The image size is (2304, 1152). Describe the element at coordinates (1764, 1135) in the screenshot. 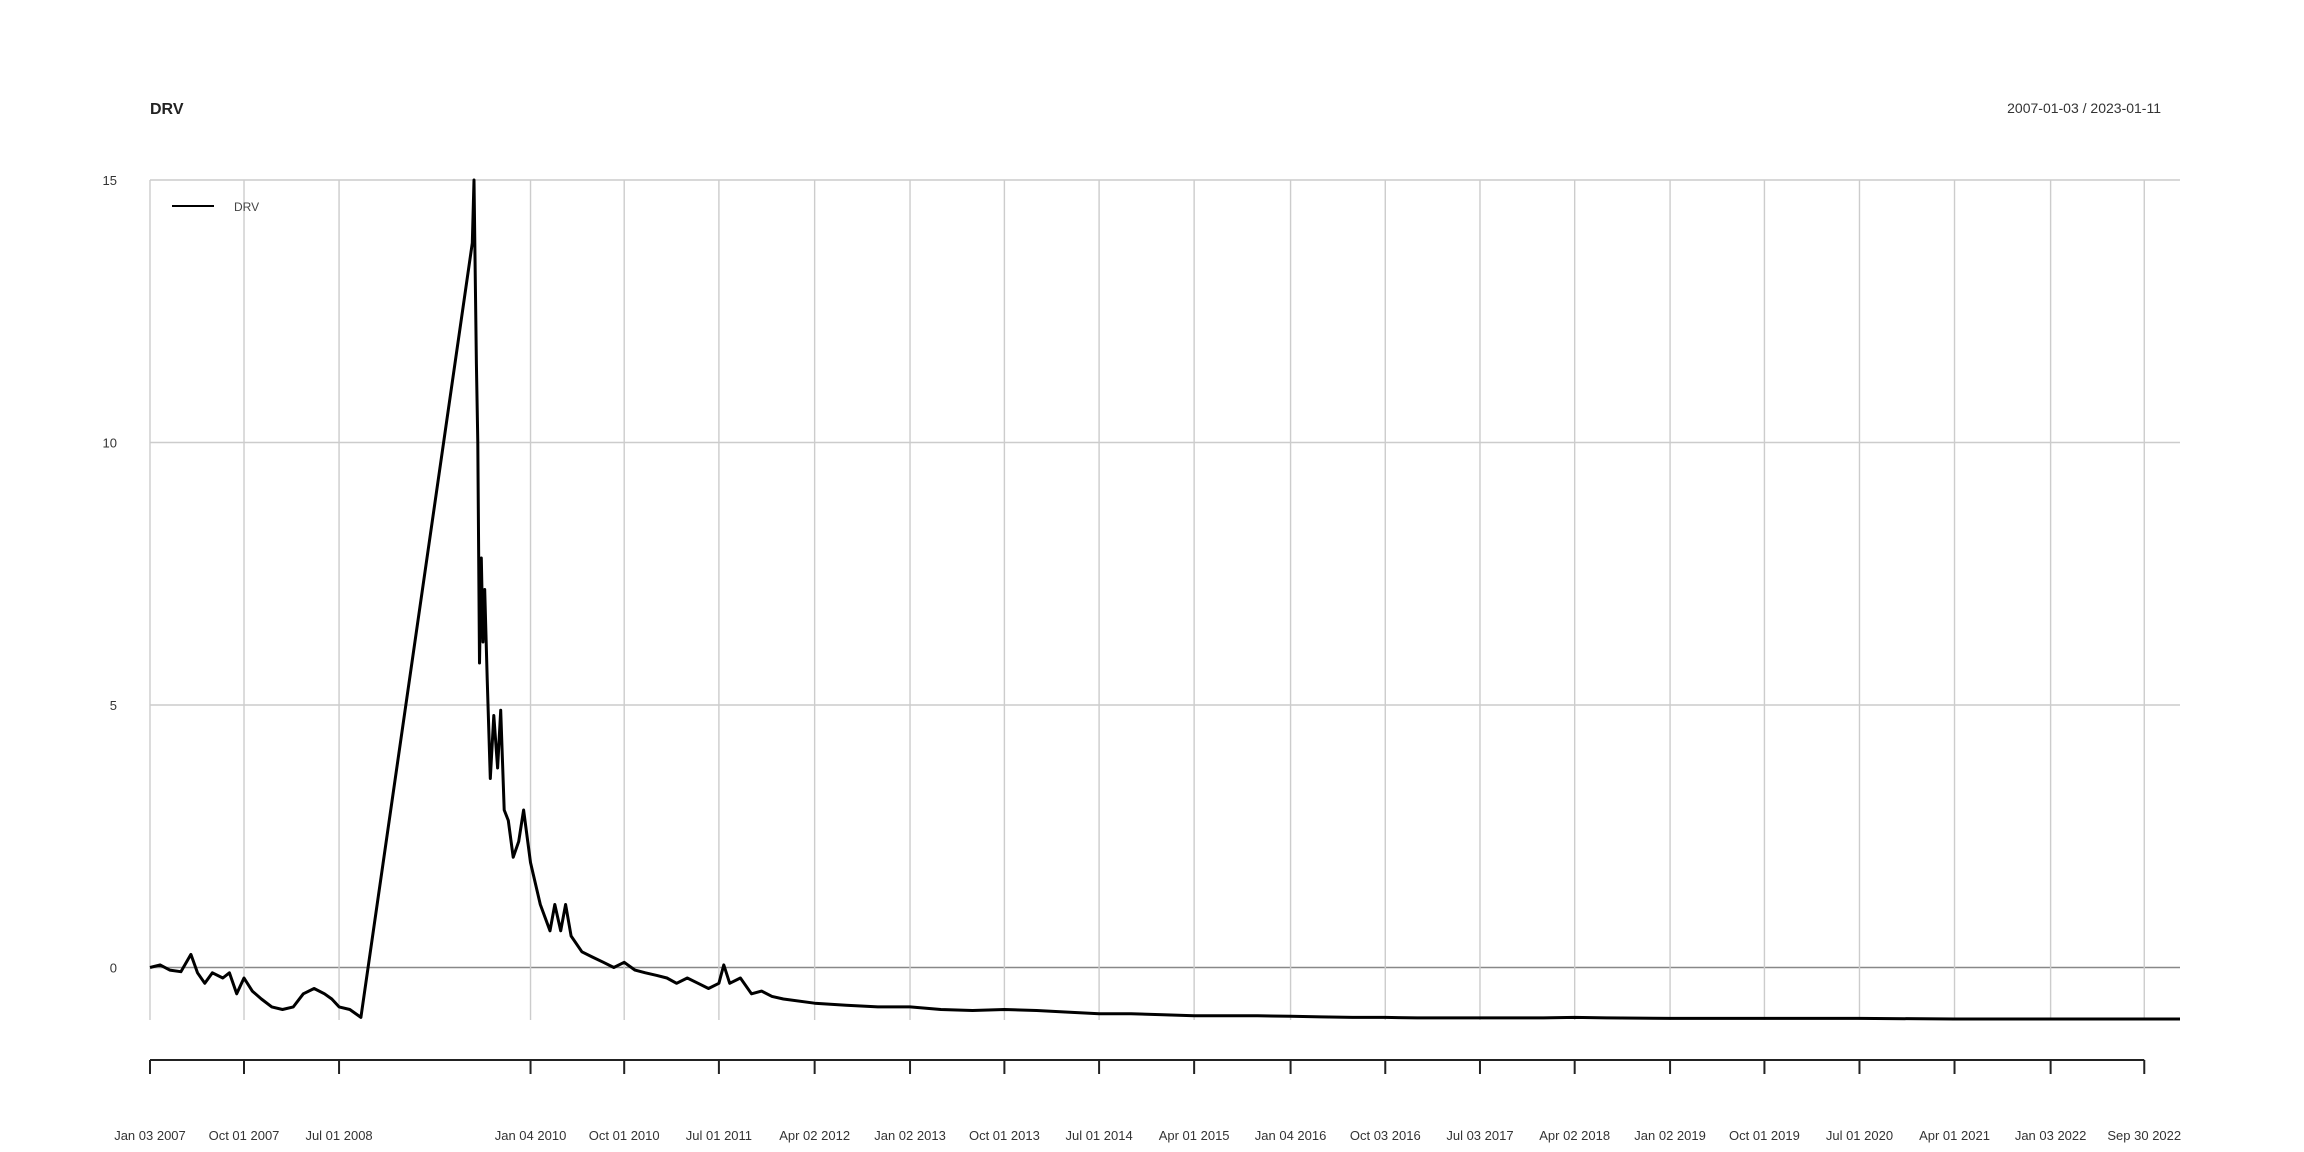

I see `x-tick-label: Oct 01 2019` at that location.